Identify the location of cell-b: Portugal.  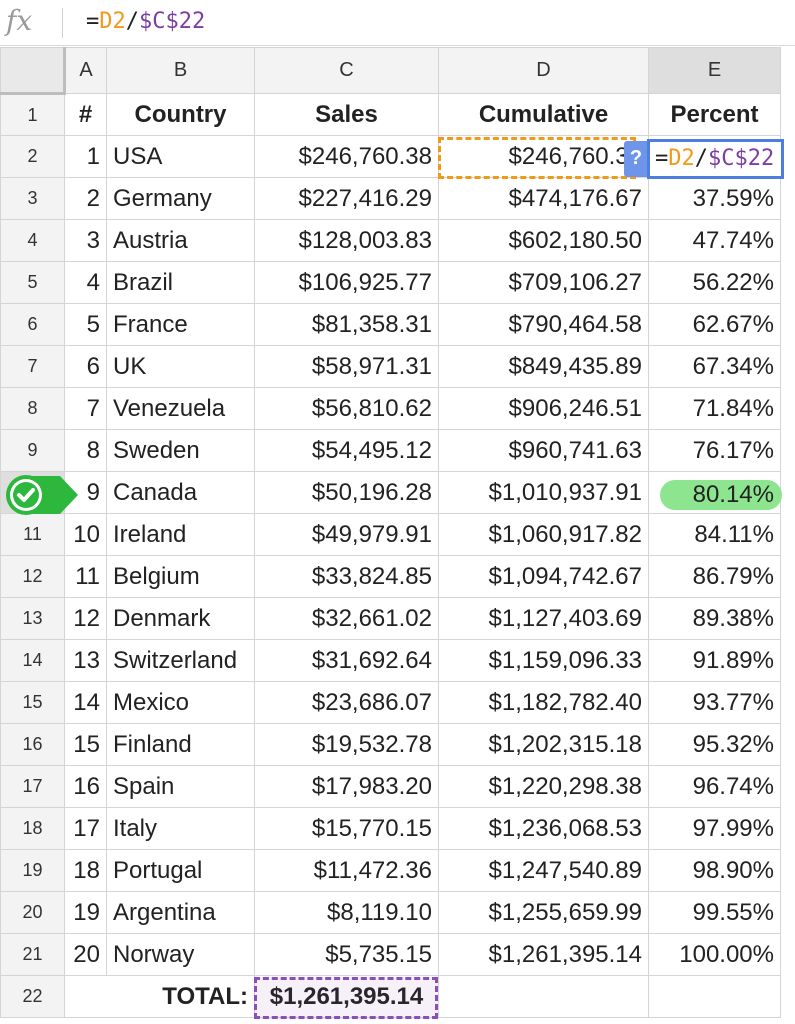
(180, 870).